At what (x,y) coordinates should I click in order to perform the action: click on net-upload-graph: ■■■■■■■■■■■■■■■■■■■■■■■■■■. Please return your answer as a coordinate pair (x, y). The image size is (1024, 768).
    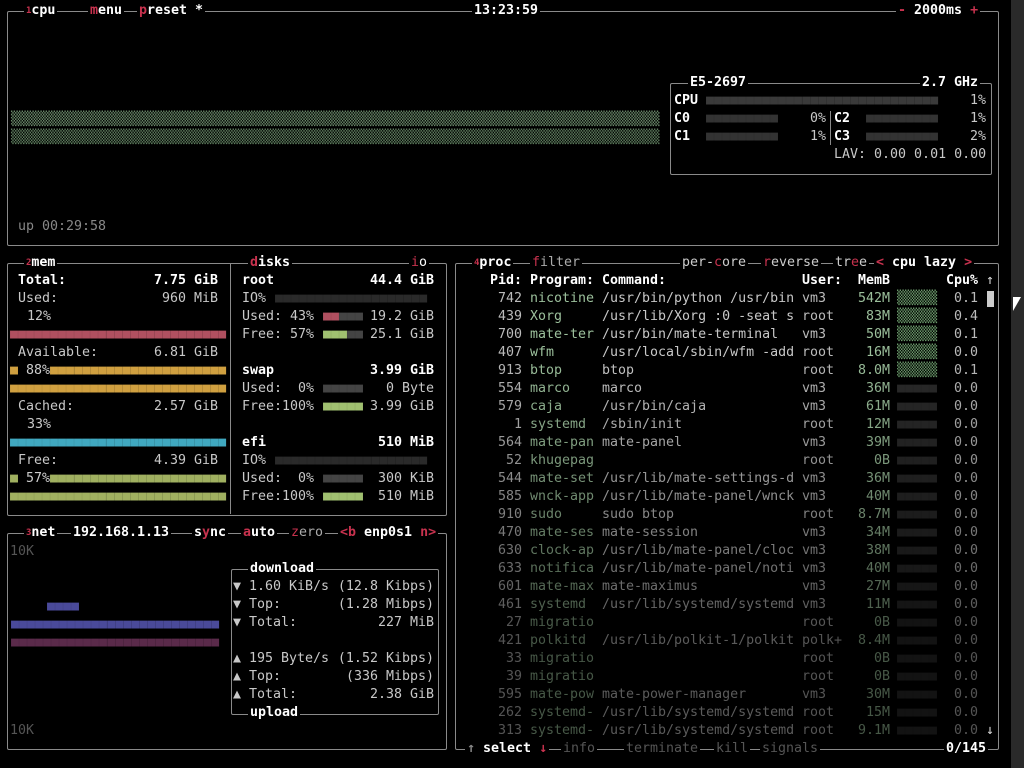
    Looking at the image, I should click on (115, 642).